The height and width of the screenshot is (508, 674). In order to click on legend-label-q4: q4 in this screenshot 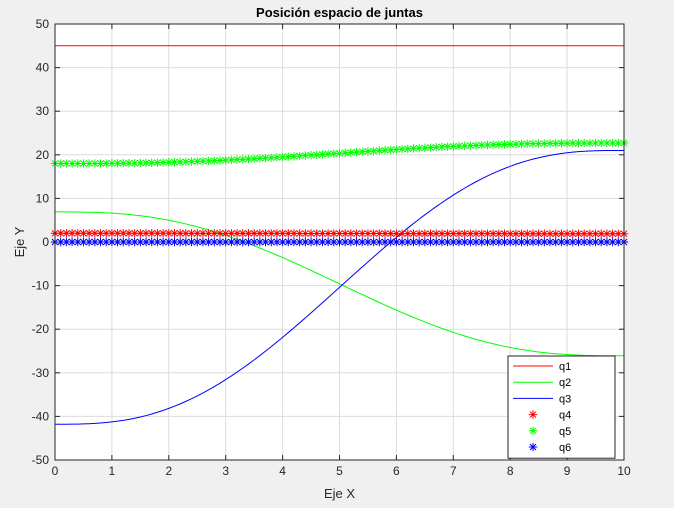, I will do `click(565, 416)`.